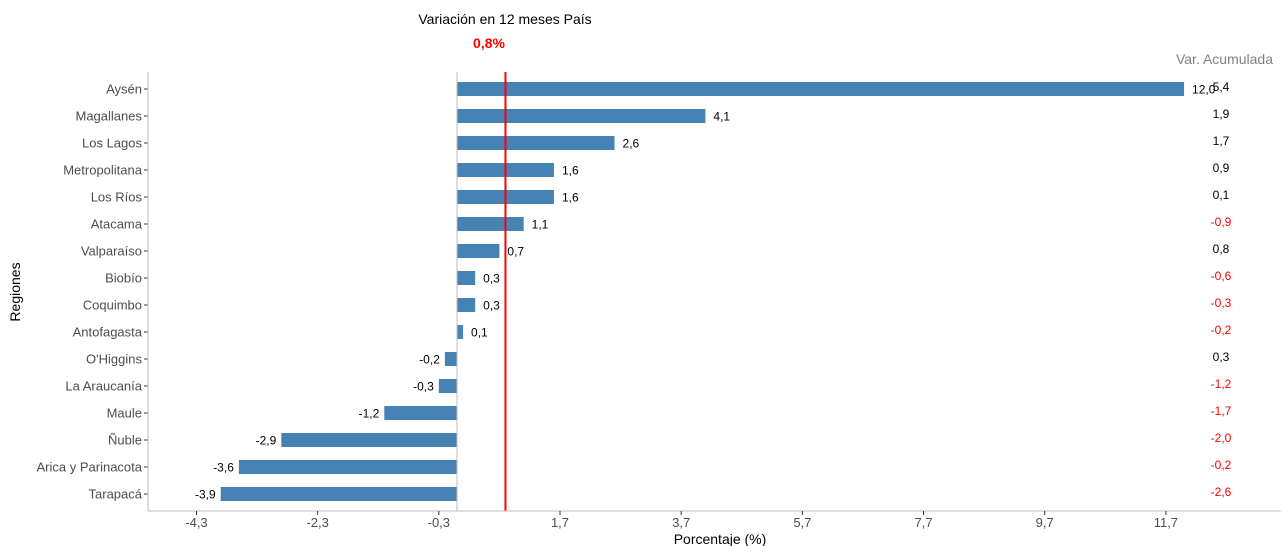 This screenshot has height=546, width=1282. What do you see at coordinates (1166, 522) in the screenshot?
I see `x-tick-label: 11,7` at bounding box center [1166, 522].